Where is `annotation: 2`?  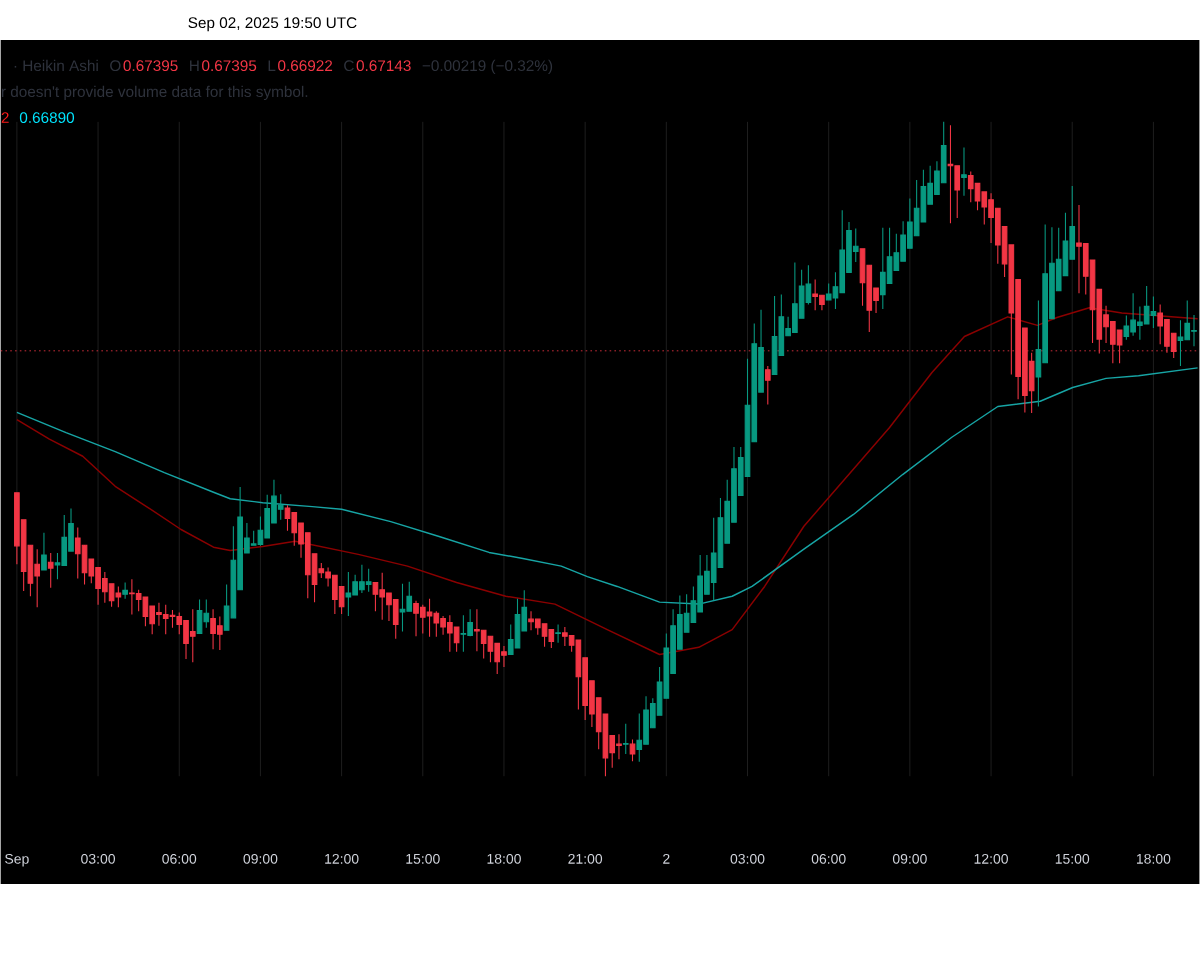 annotation: 2 is located at coordinates (5, 117).